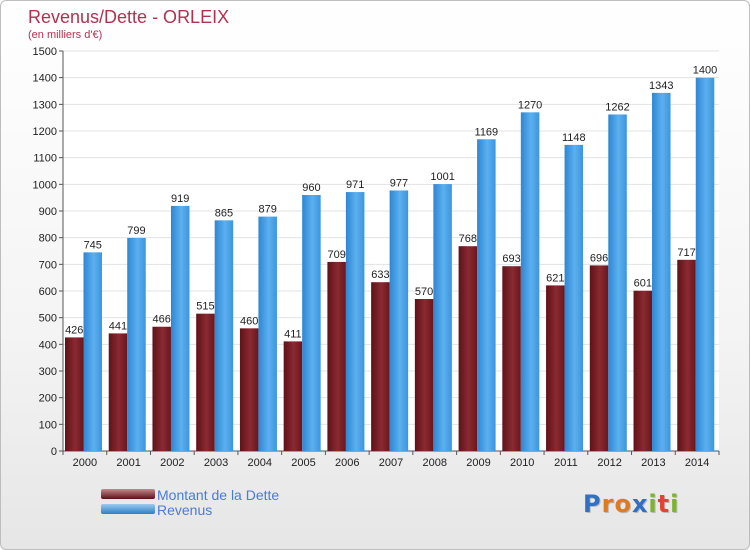 This screenshot has height=550, width=750. I want to click on data-label-revenus: 971, so click(355, 185).